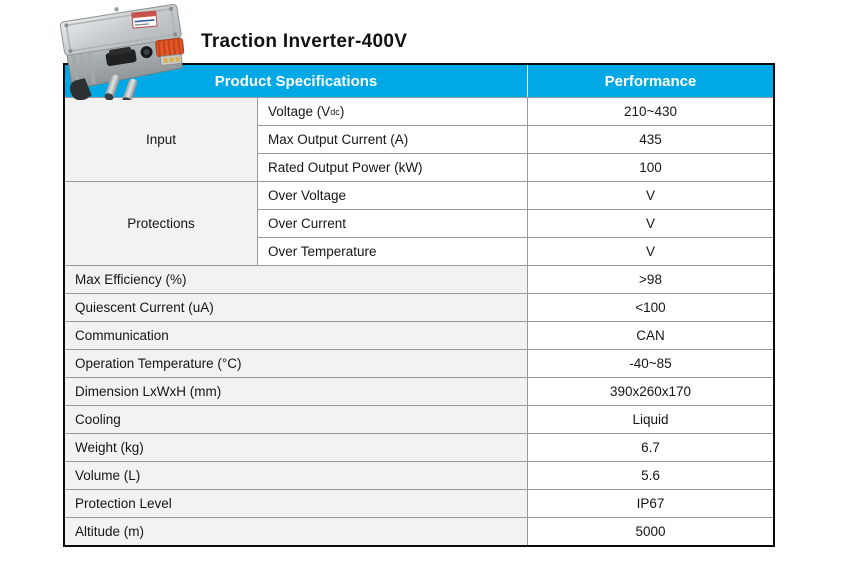  I want to click on spec-label-volume: Volume (L), so click(296, 475).